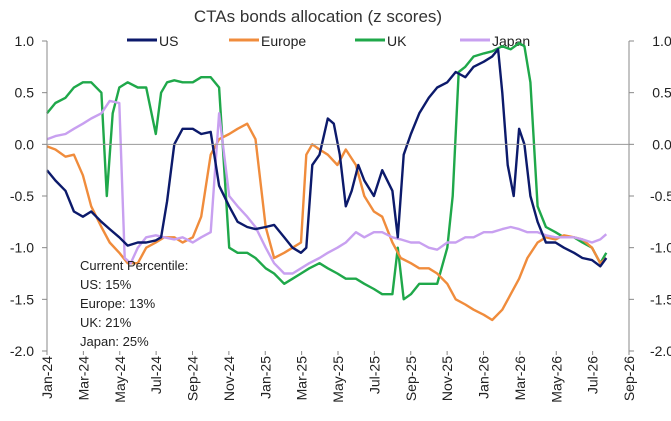 The width and height of the screenshot is (671, 421). Describe the element at coordinates (484, 377) in the screenshot. I see `x-tick-label: Jan-26` at that location.